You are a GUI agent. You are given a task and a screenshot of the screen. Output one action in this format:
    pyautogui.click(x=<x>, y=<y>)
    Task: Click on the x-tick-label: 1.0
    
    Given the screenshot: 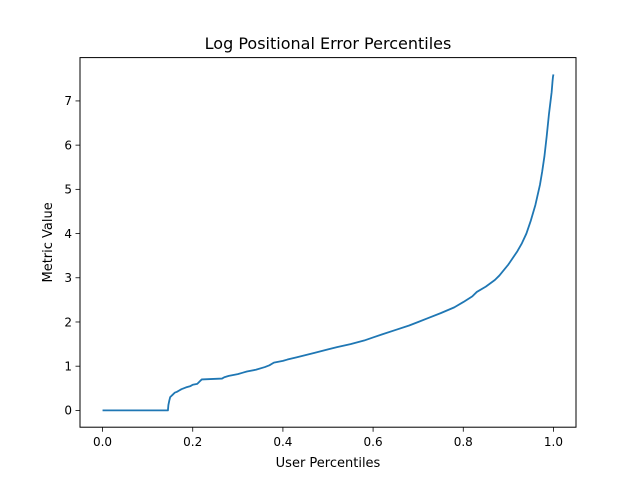 What is the action you would take?
    pyautogui.click(x=553, y=442)
    